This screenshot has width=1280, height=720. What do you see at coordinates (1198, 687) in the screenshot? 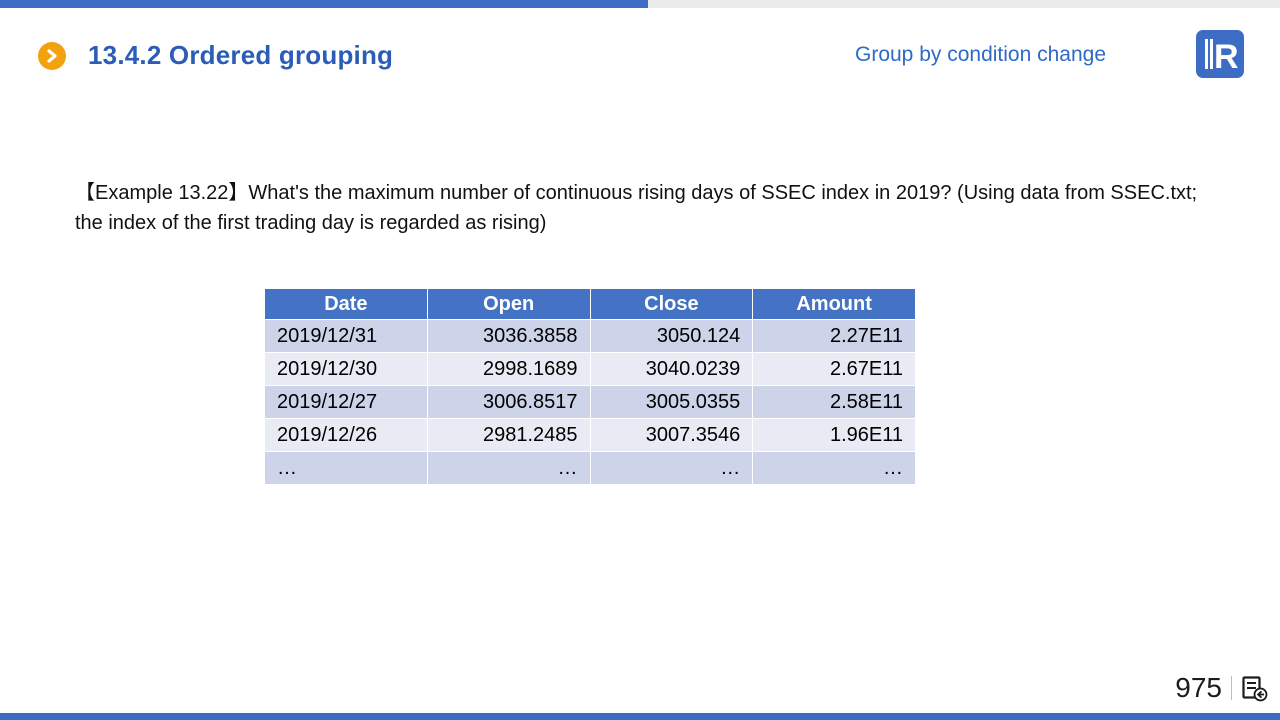
I see `page-number: 975` at bounding box center [1198, 687].